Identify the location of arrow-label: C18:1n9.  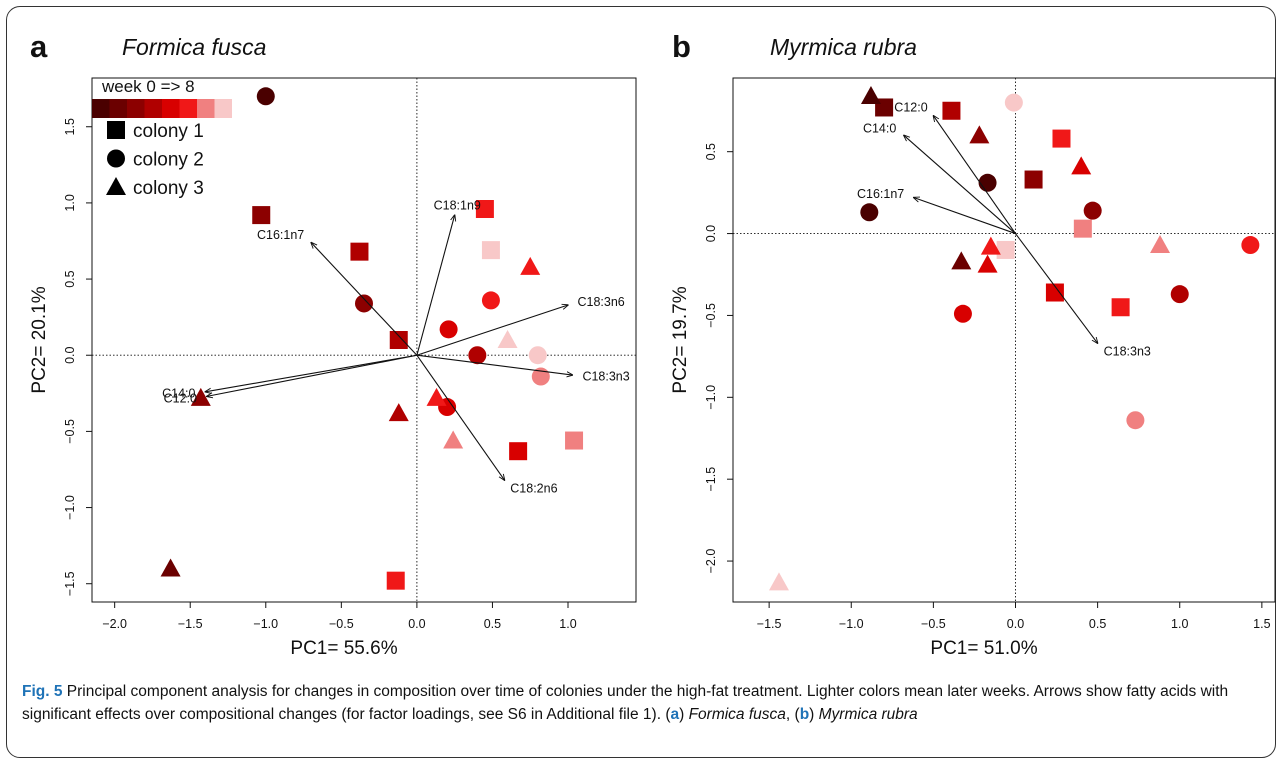
(457, 205).